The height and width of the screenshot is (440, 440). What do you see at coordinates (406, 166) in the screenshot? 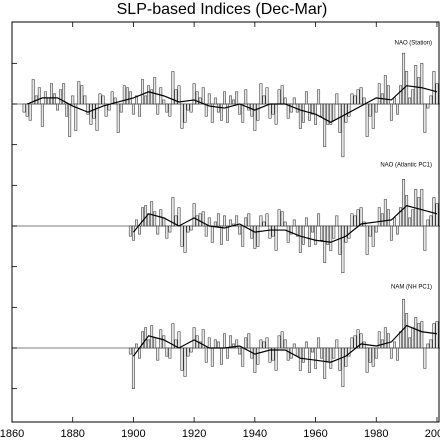
I see `panel-label: NAO (Atlantic PC1)` at bounding box center [406, 166].